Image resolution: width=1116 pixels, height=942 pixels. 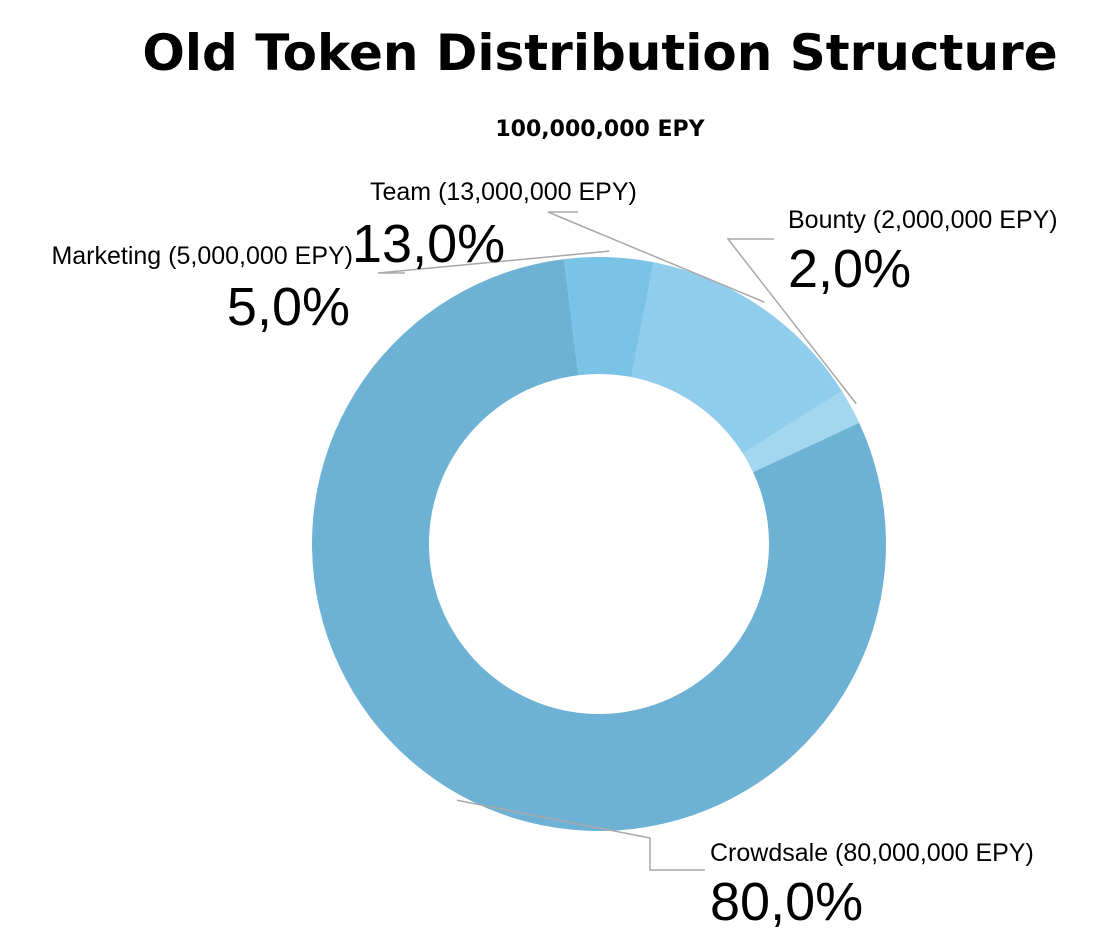 I want to click on leader-line-marketing, so click(x=493, y=262).